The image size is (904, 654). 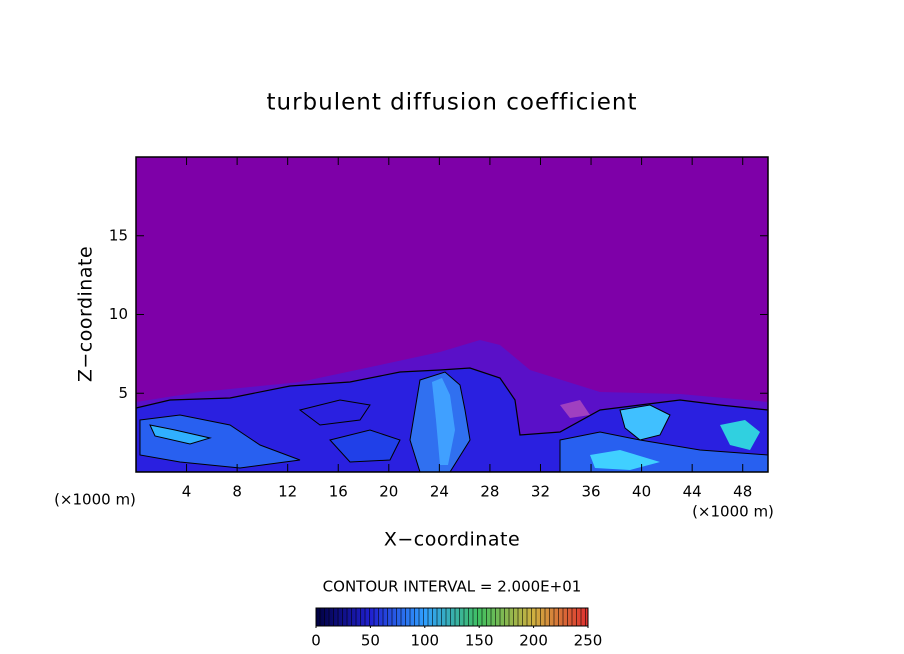 I want to click on x-tick-label: 32, so click(x=540, y=492).